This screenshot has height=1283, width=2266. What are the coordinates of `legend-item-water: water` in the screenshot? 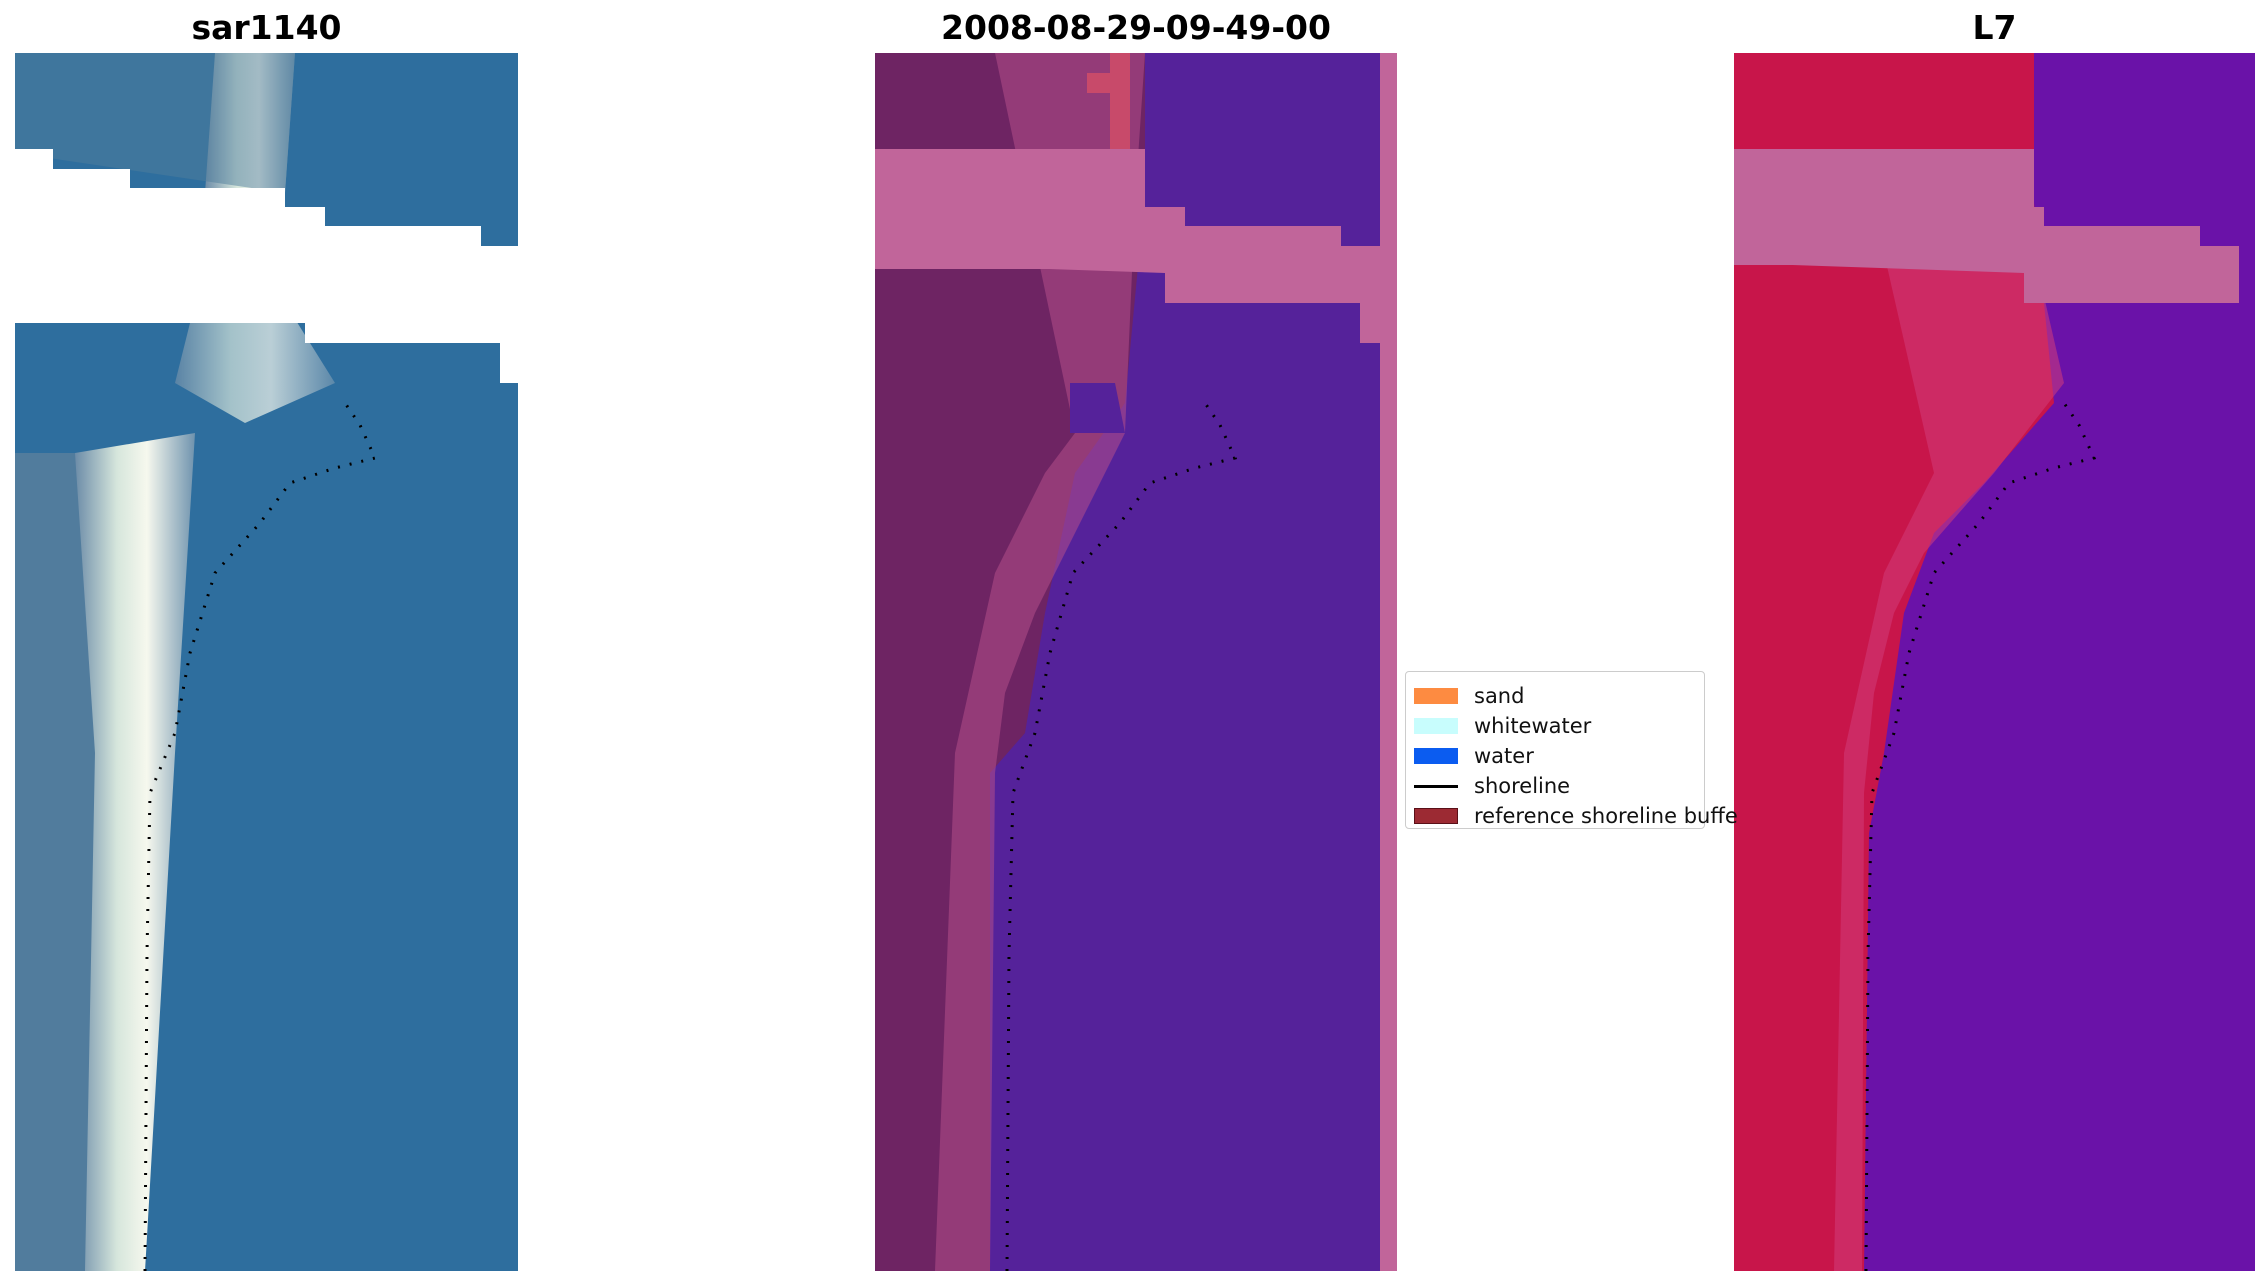 It's located at (1474, 756).